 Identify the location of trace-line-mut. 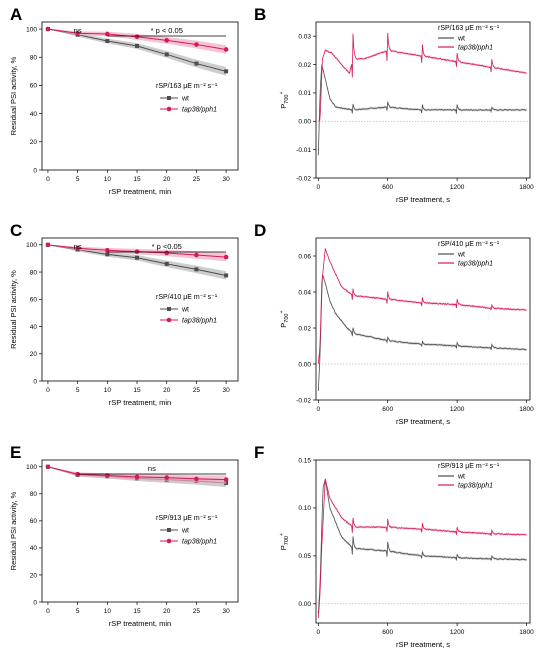
(422, 306).